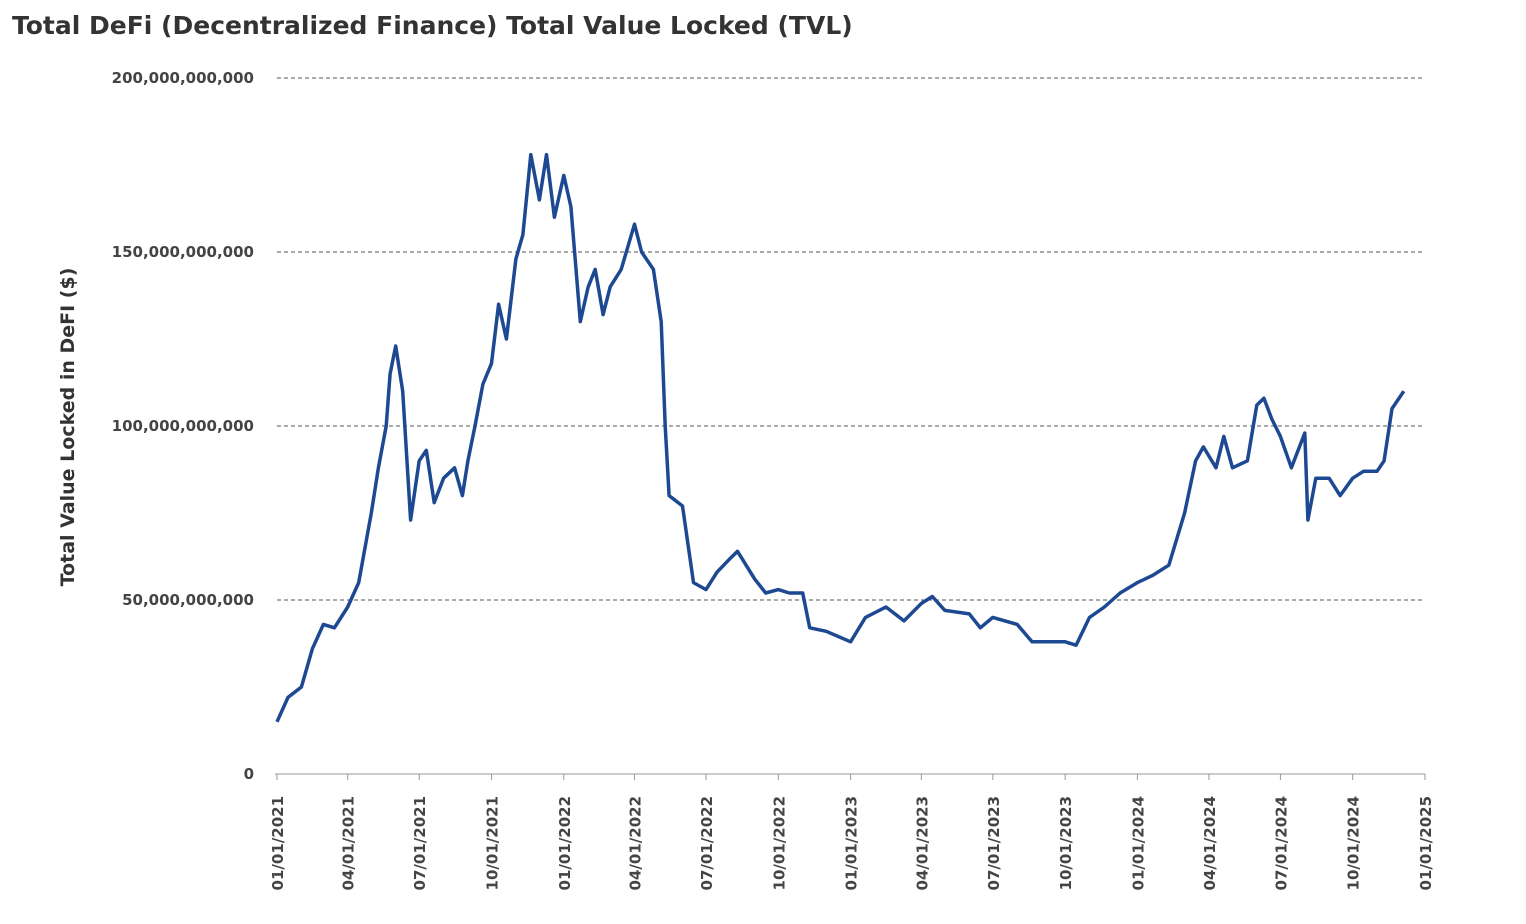  Describe the element at coordinates (1066, 843) in the screenshot. I see `x-tick-label: 10/01/2023` at that location.